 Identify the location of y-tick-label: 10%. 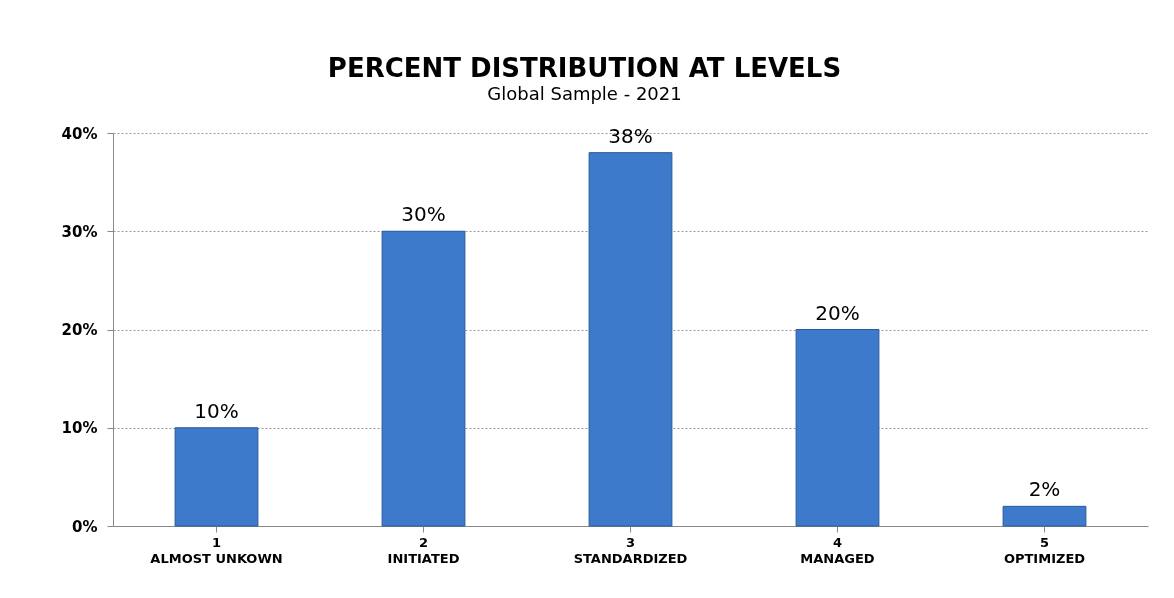
(79, 428).